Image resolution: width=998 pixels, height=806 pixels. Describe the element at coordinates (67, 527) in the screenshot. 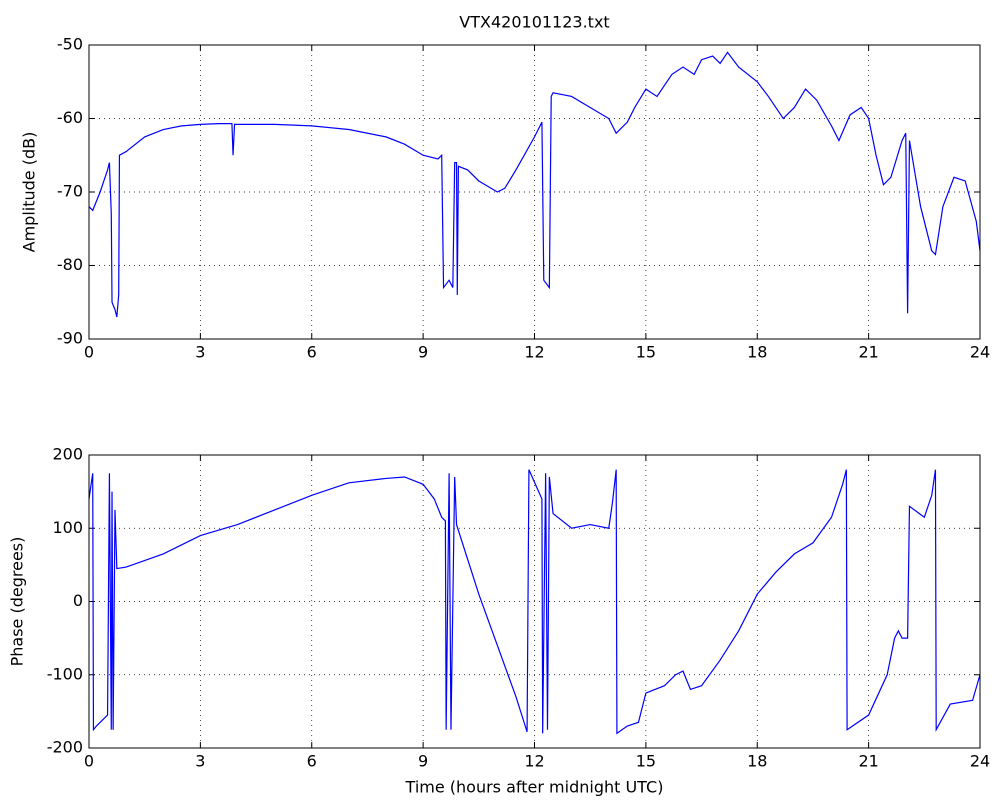

I see `y-tick-label: 100` at that location.